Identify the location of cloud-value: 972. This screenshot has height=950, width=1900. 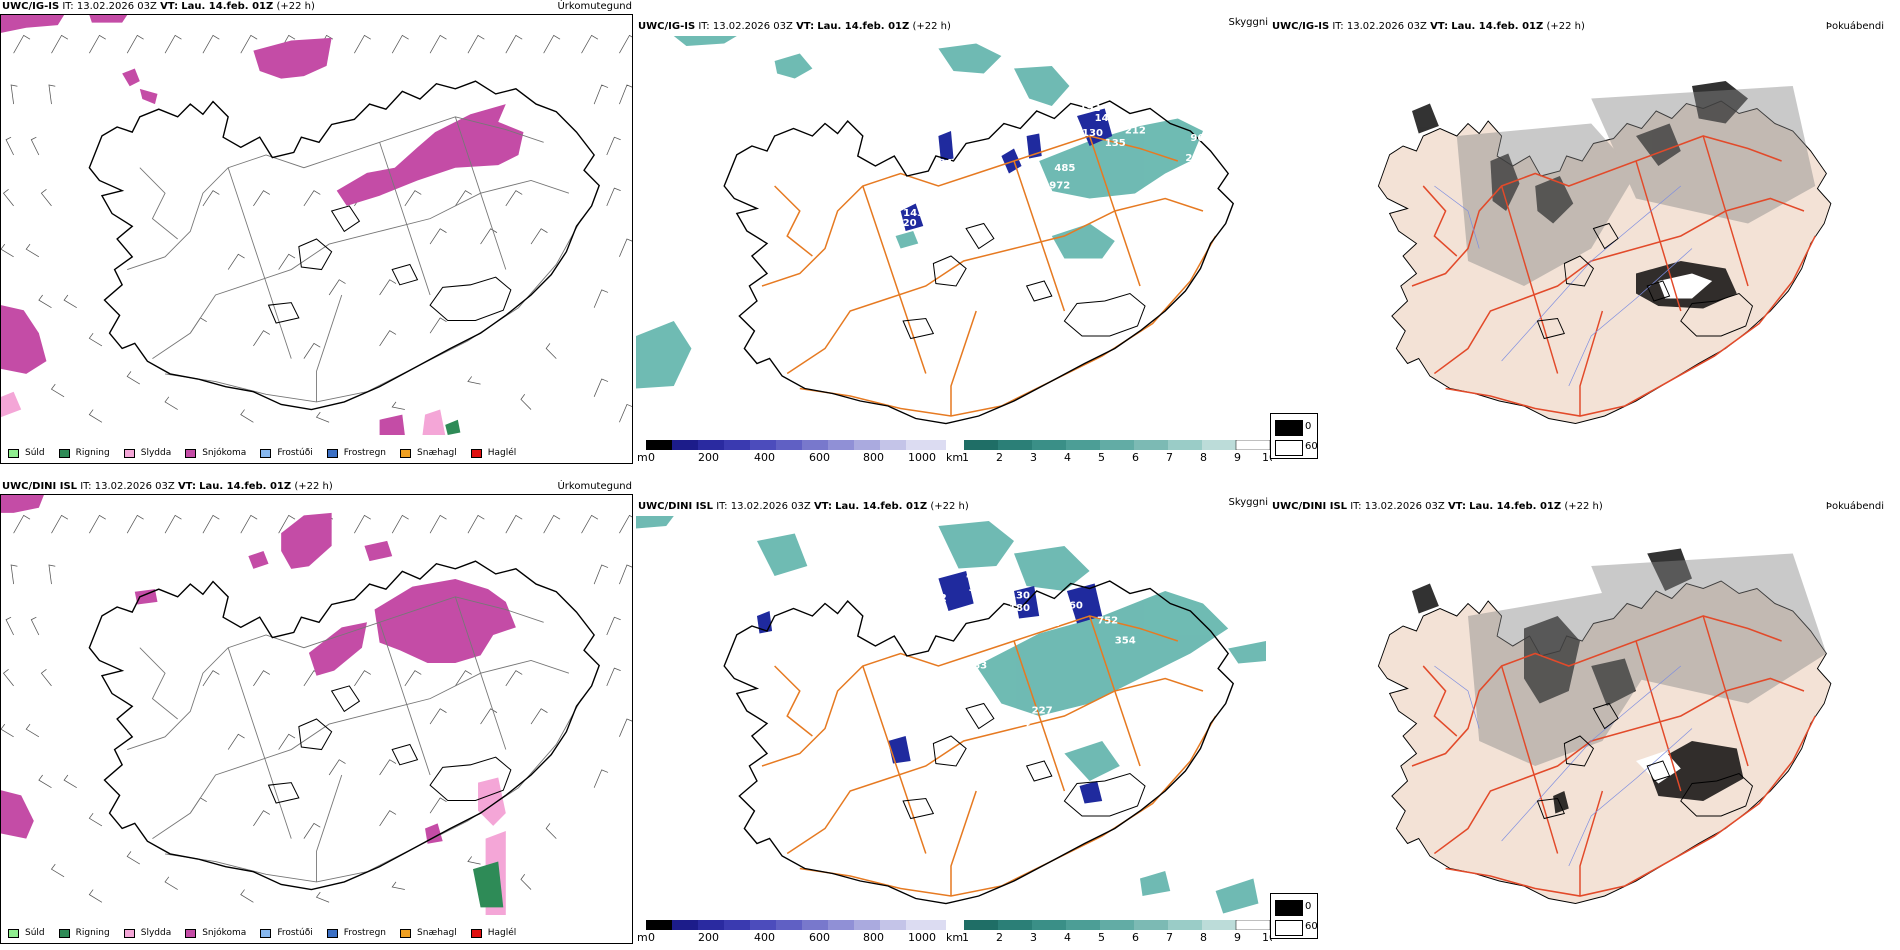
(1059, 186).